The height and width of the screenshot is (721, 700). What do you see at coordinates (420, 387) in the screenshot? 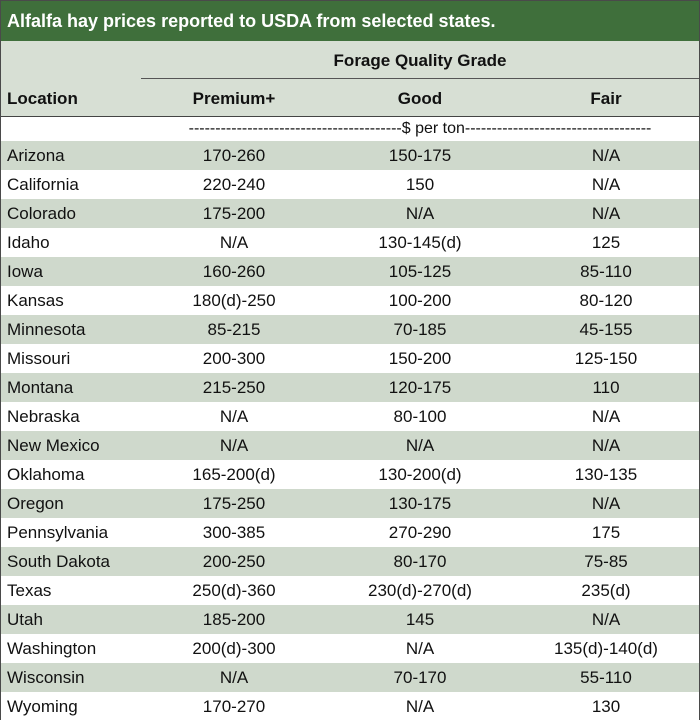
I see `good-price-cell: 120-175` at bounding box center [420, 387].